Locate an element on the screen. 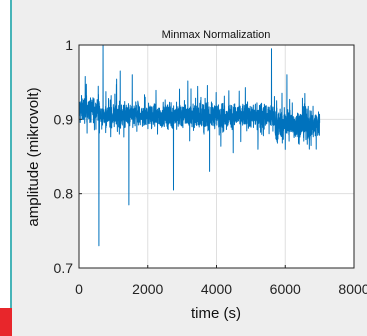  x-axis-ticks: 0 2000 4000 6000 8000 is located at coordinates (221, 281).